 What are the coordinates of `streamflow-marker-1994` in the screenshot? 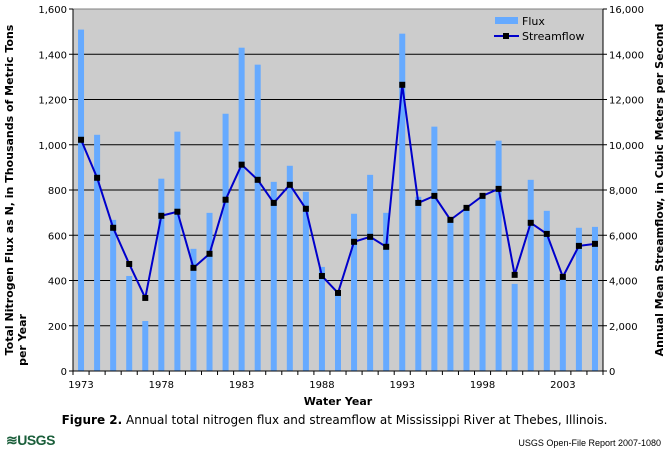 It's located at (418, 202).